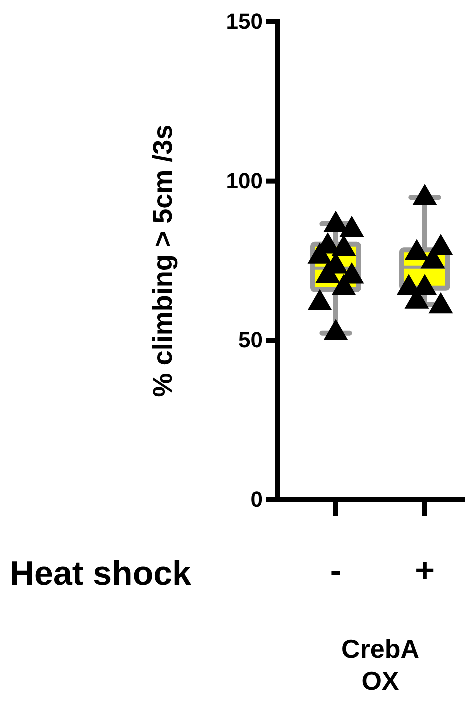 The image size is (465, 705). Describe the element at coordinates (250, 340) in the screenshot. I see `y-tick-label: 50` at that location.